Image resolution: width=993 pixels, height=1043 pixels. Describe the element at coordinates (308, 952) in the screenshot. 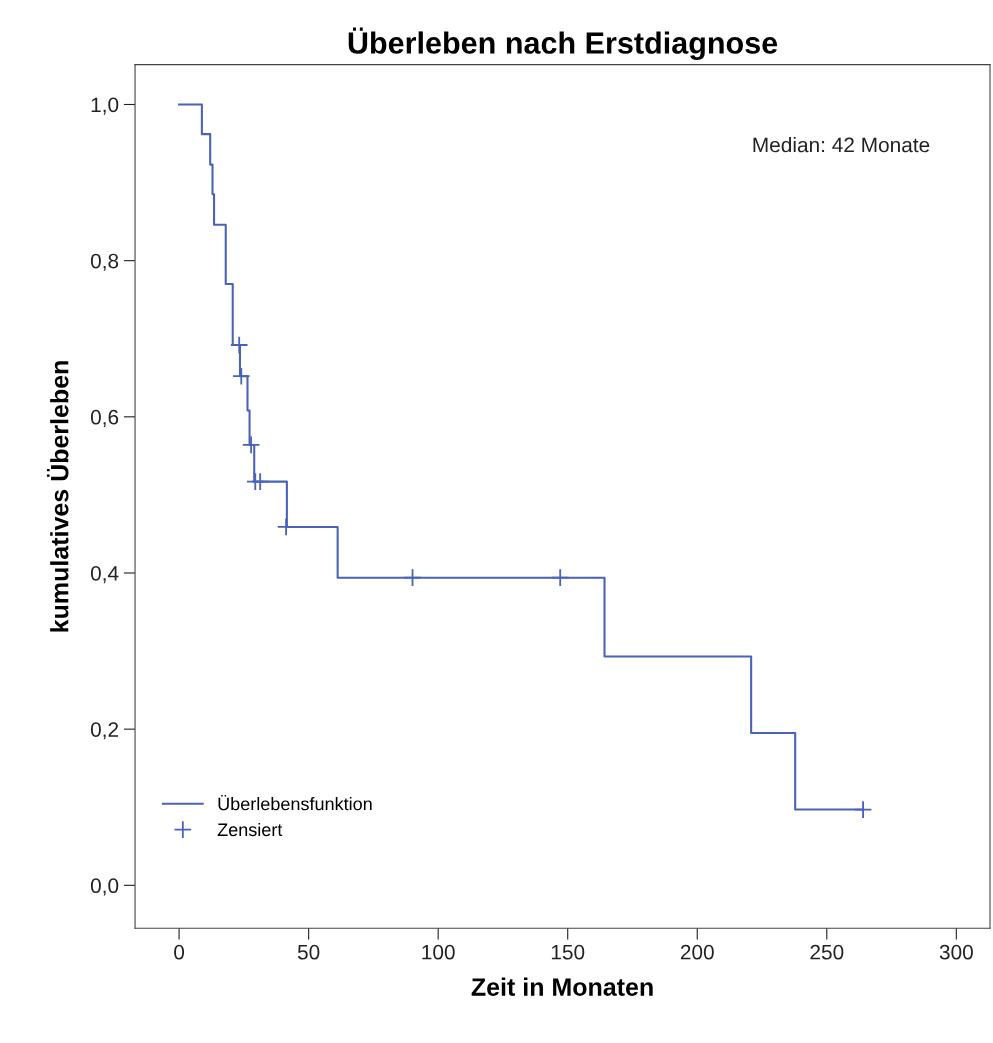

I see `x-tick-label: 50` at that location.